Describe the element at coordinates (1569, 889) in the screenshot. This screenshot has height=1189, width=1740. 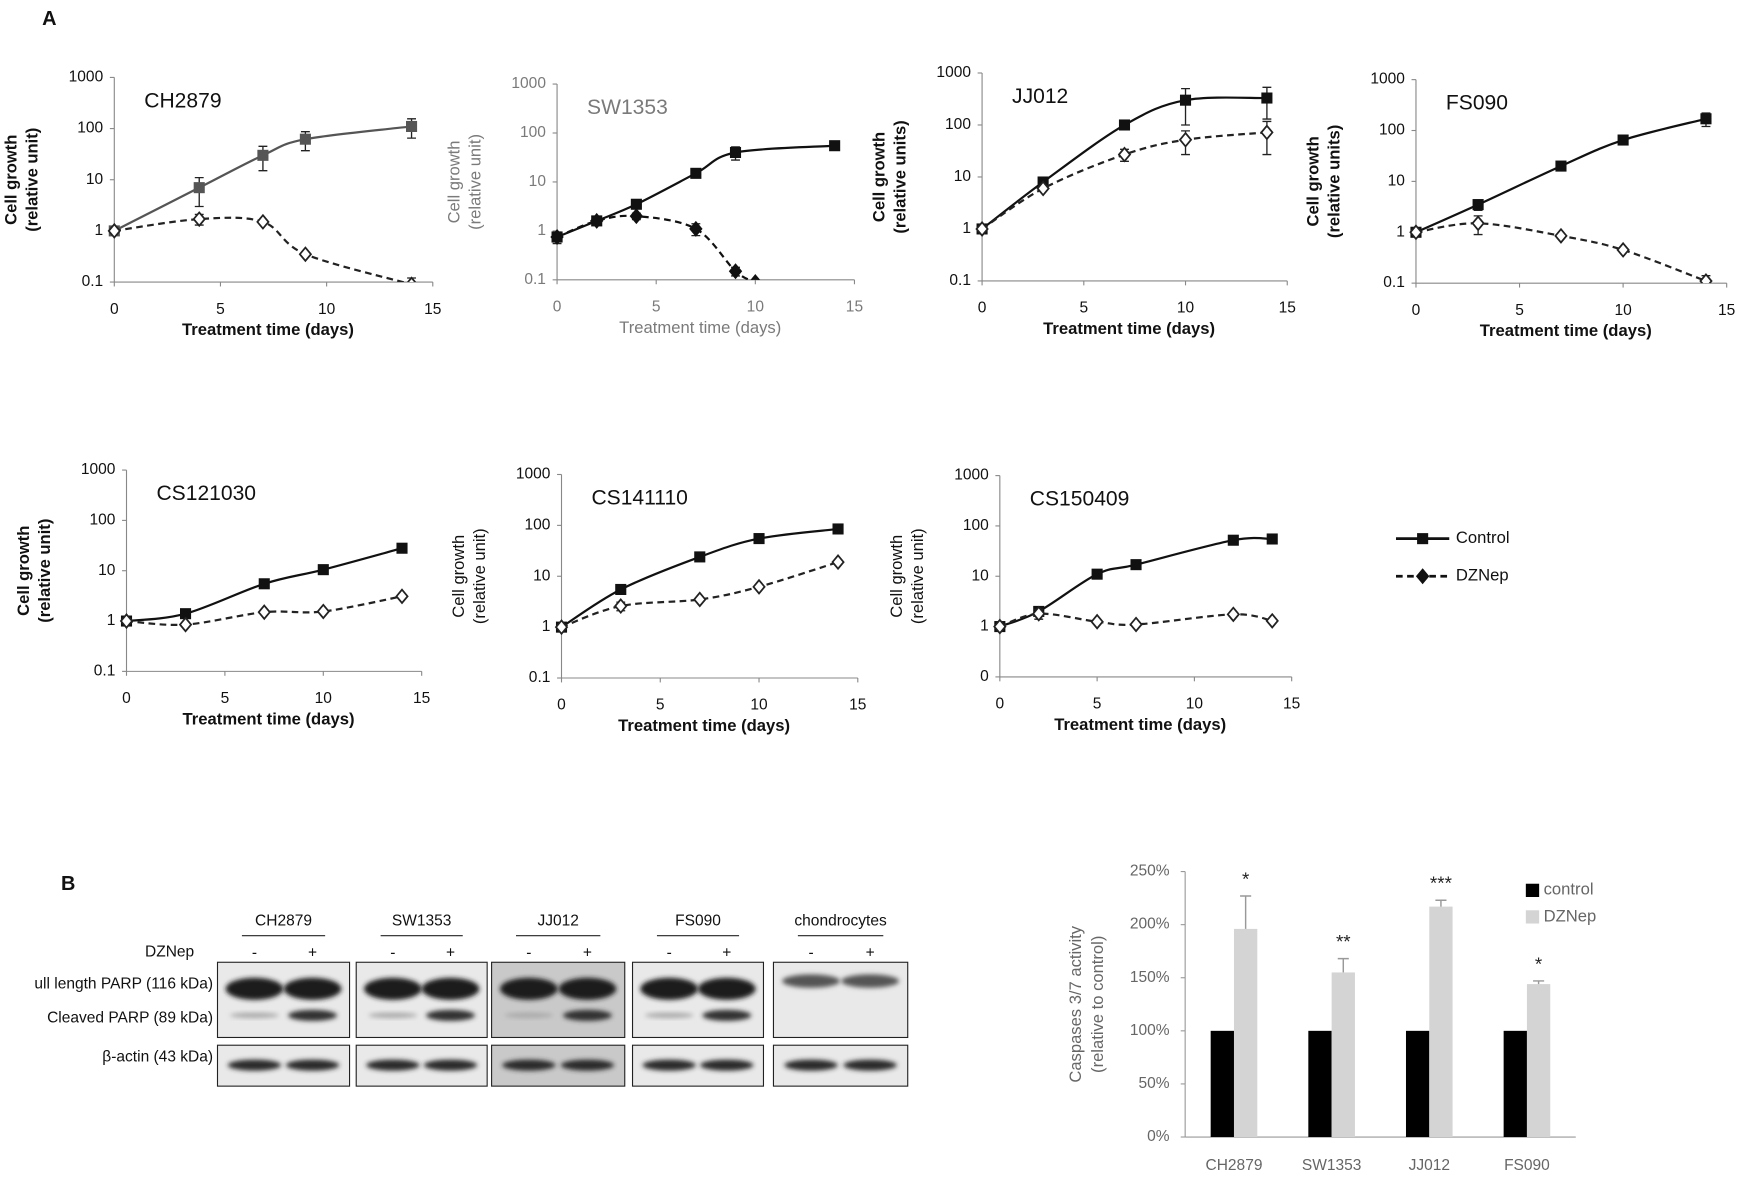
I see `legend-label: control` at that location.